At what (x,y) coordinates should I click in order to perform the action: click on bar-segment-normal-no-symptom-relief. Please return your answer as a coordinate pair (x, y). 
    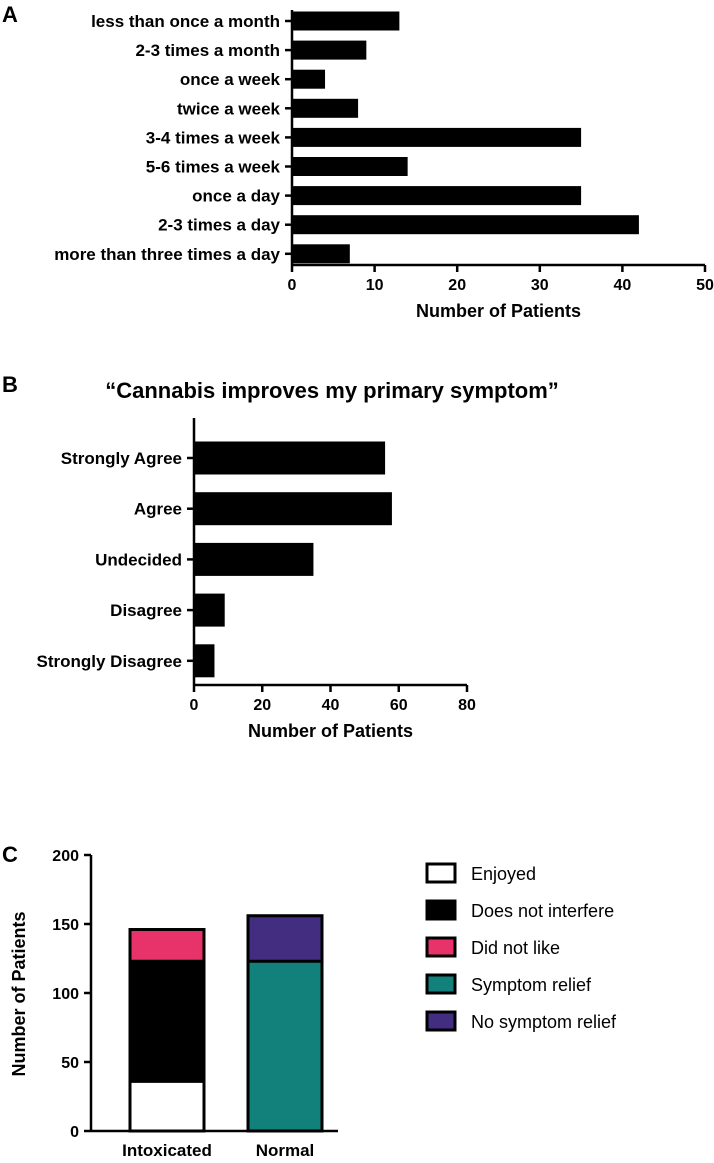
    Looking at the image, I should click on (285, 938).